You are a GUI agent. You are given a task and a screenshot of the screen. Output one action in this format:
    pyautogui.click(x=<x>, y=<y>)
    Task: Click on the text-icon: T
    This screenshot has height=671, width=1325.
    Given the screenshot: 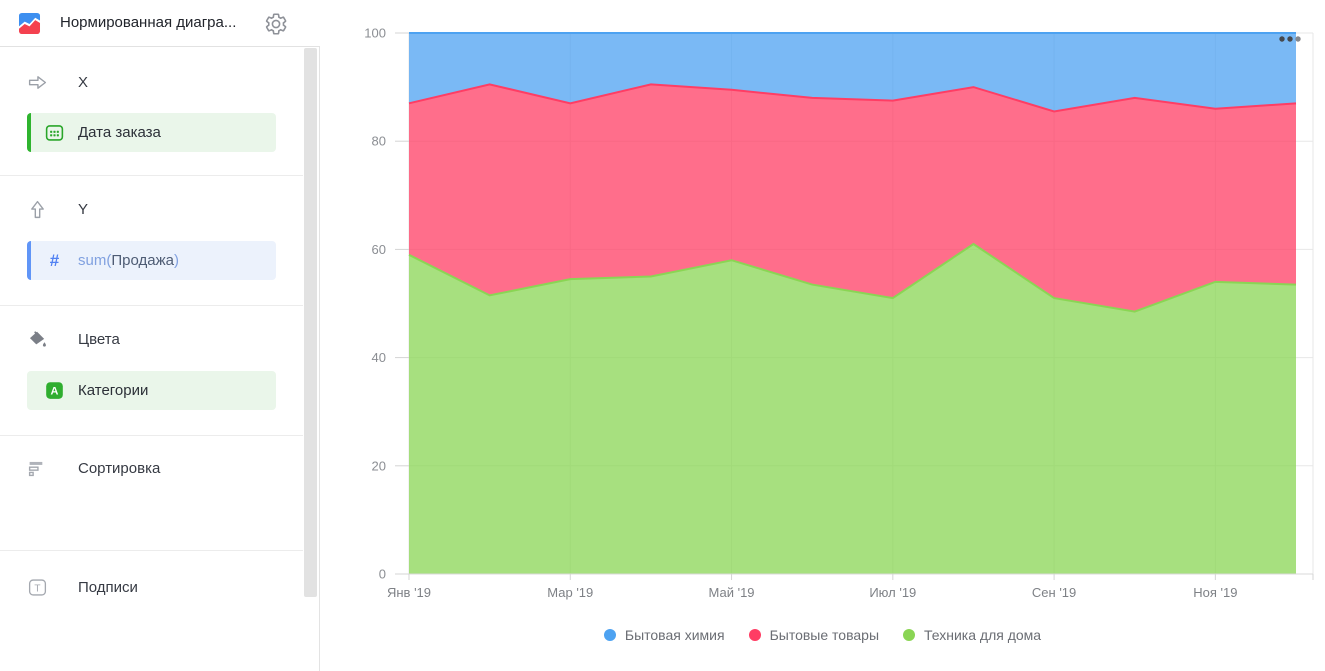 What is the action you would take?
    pyautogui.click(x=37, y=587)
    